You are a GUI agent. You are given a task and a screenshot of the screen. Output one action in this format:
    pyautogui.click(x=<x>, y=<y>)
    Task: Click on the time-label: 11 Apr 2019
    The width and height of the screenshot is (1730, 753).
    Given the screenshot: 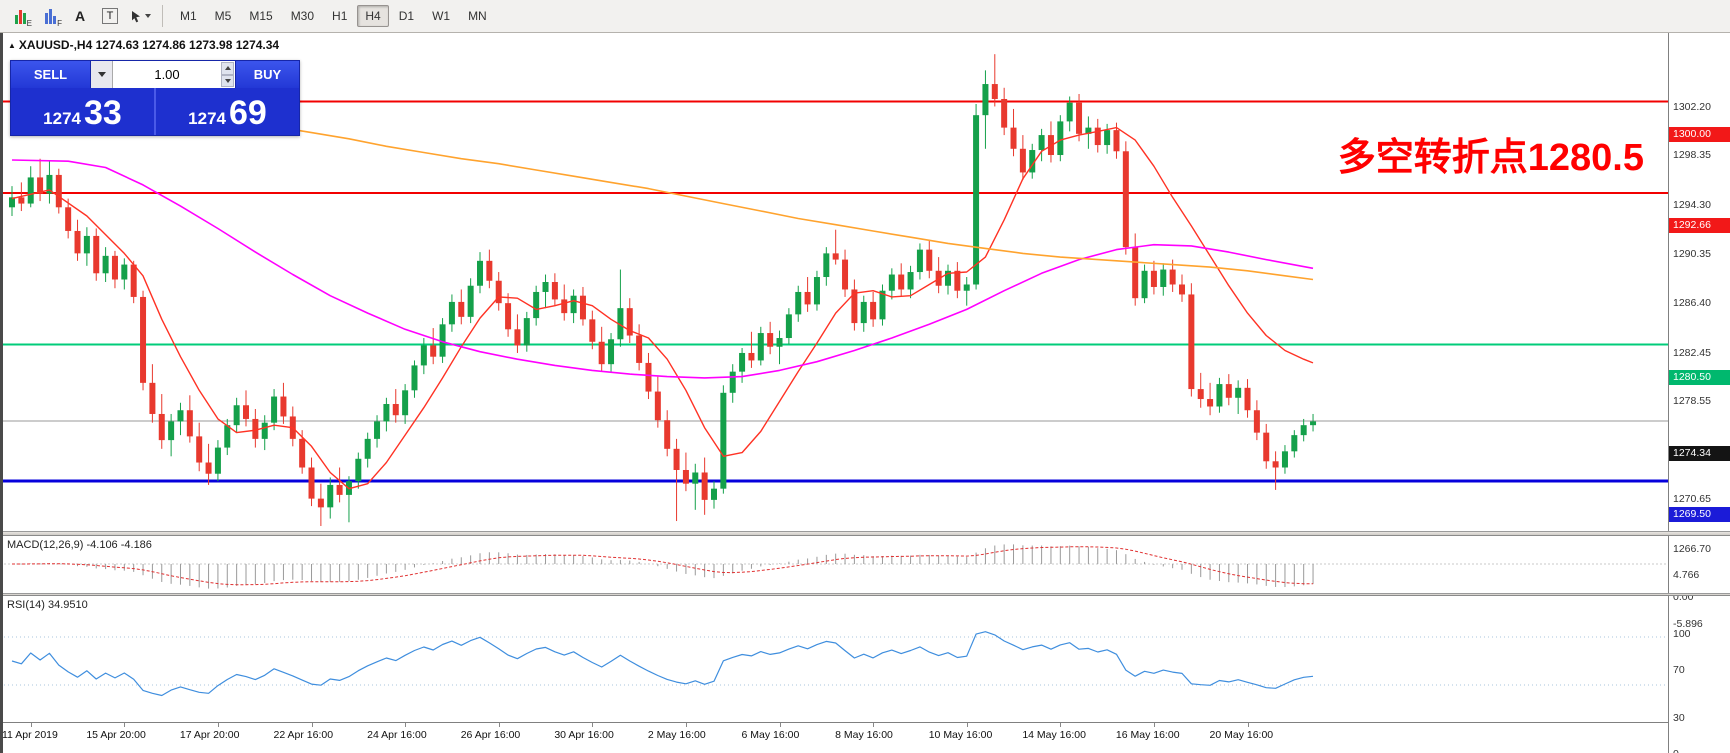 What is the action you would take?
    pyautogui.click(x=30, y=735)
    